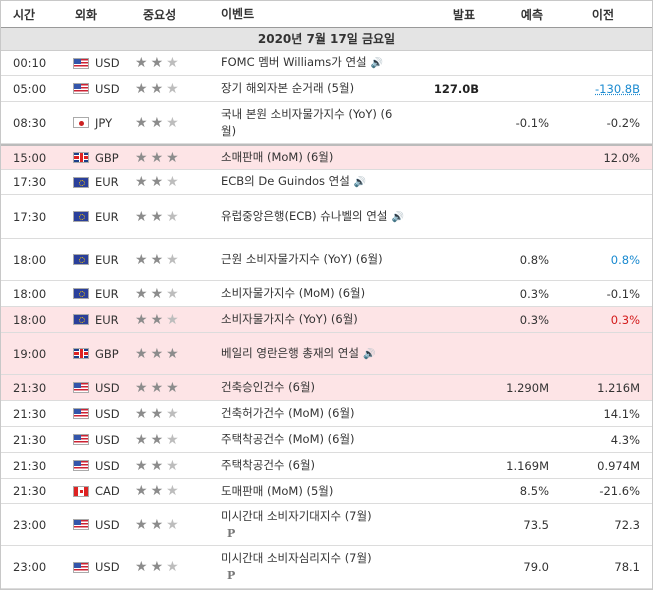 Image resolution: width=655 pixels, height=597 pixels. I want to click on table-row: 23:00 USD ★ ★ ★ 미시간대 소비자심리지수 (7월) P 79.0 78.1, so click(326, 567).